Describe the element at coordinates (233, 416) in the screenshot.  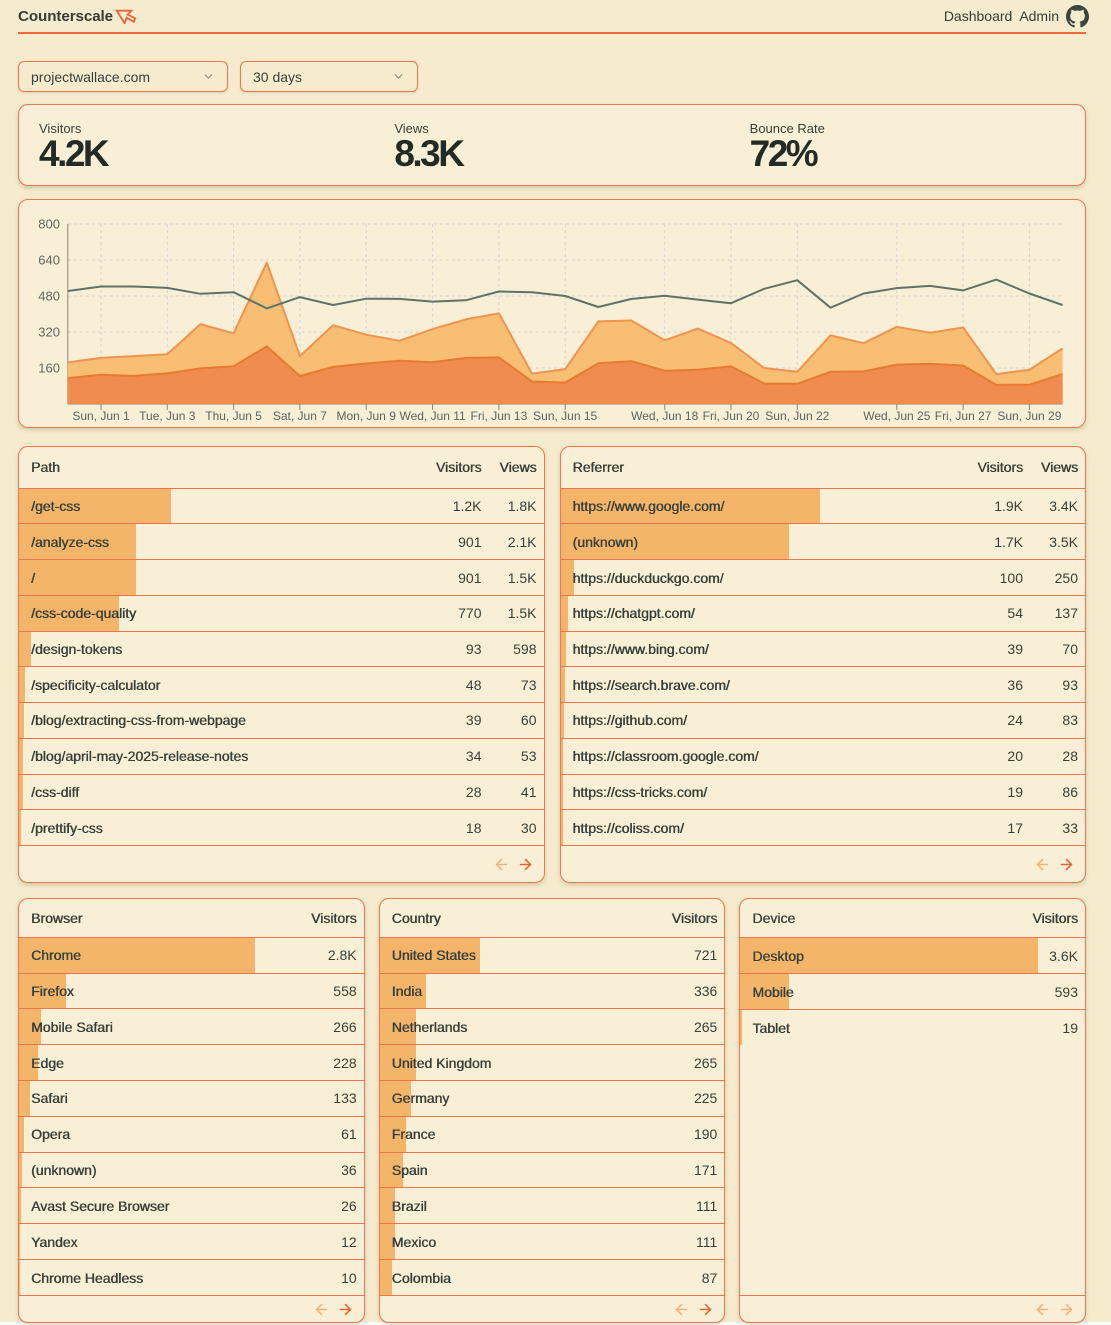
I see `svg-text: Thu, Jun 5` at that location.